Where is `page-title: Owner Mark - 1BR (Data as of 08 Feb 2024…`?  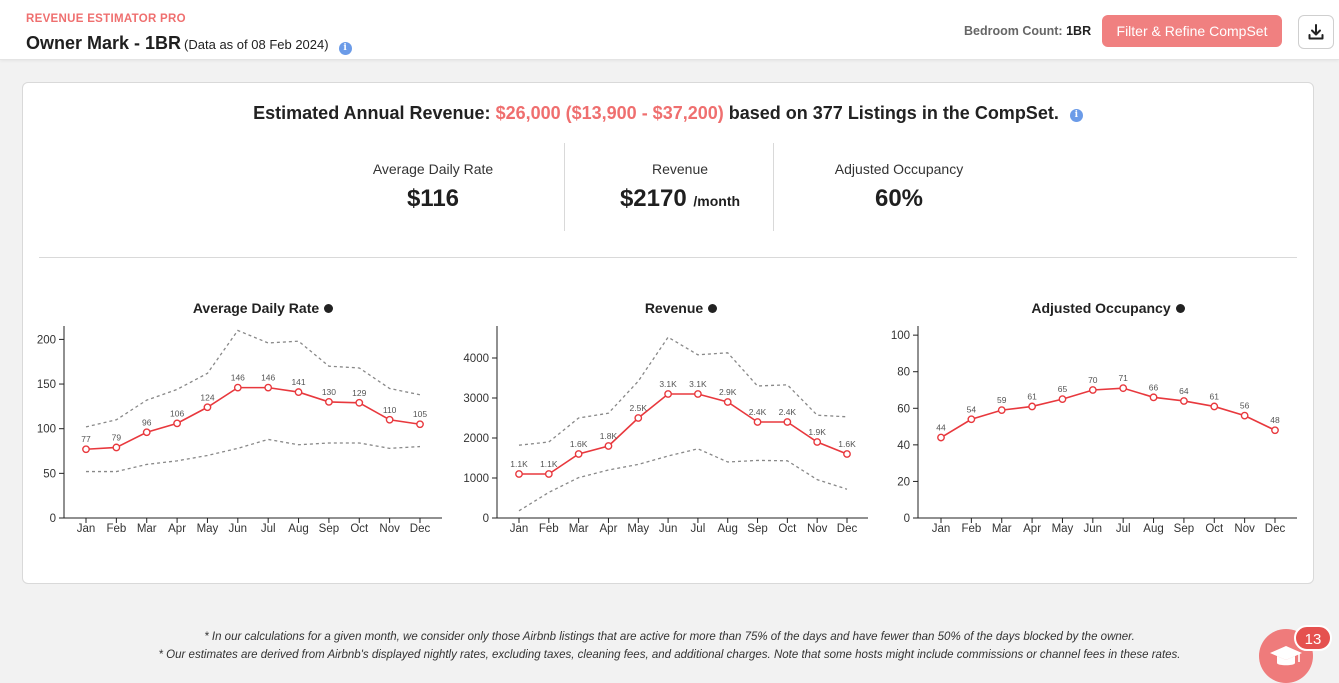 page-title: Owner Mark - 1BR (Data as of 08 Feb 2024… is located at coordinates (189, 44).